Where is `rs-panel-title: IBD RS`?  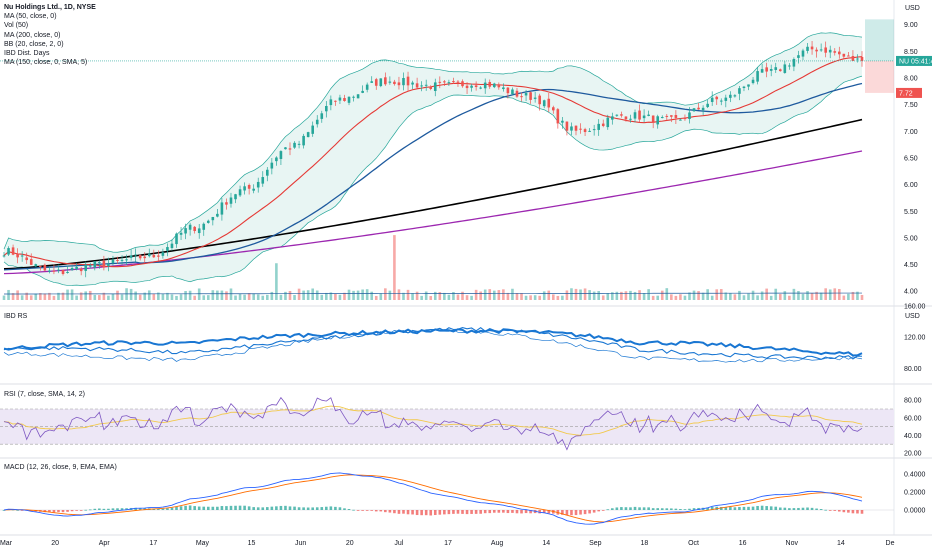 rs-panel-title: IBD RS is located at coordinates (16, 316).